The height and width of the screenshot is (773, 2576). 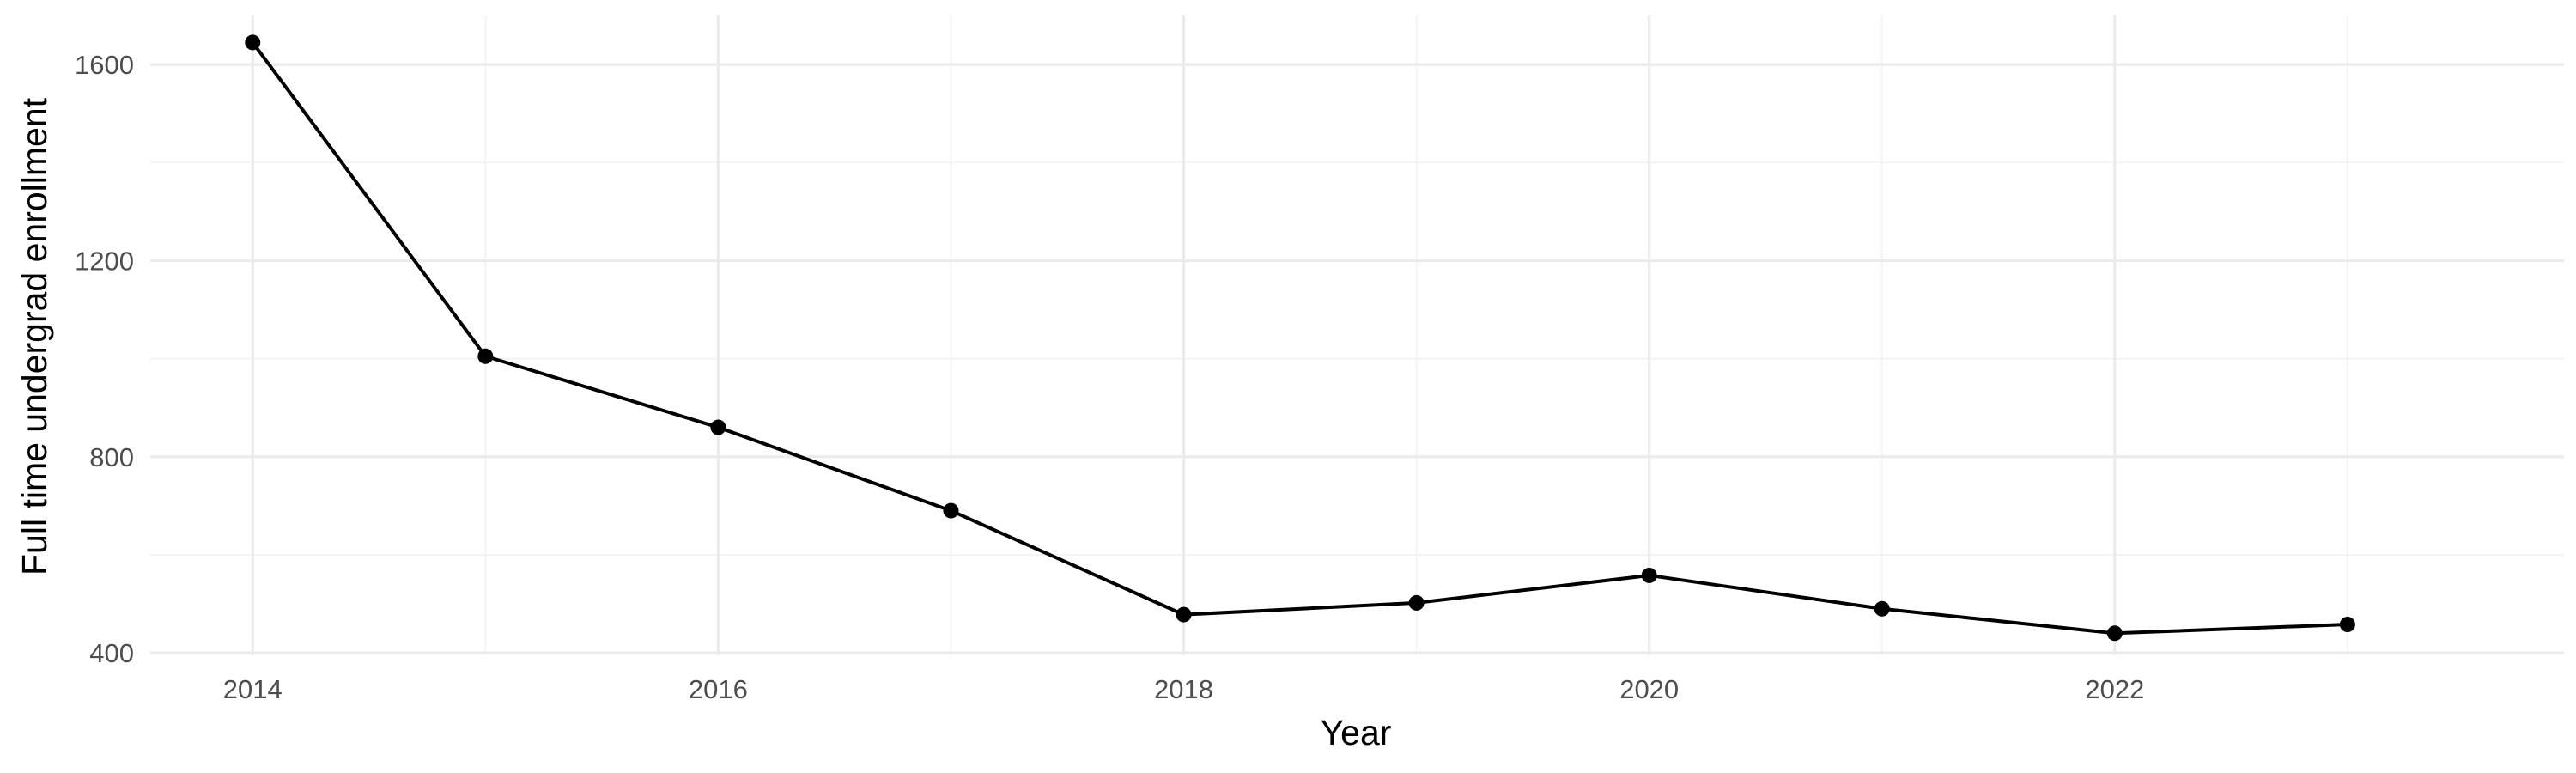 What do you see at coordinates (1649, 689) in the screenshot?
I see `x-tick-label: 2020` at bounding box center [1649, 689].